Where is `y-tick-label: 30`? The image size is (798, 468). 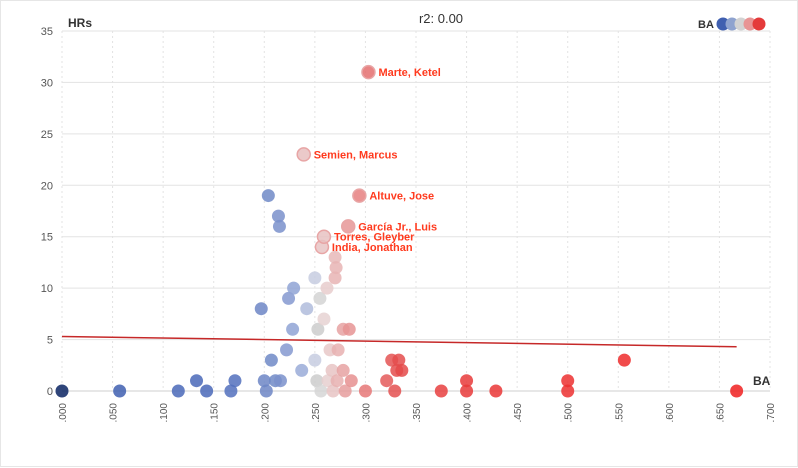
y-tick-label: 30 is located at coordinates (47, 83).